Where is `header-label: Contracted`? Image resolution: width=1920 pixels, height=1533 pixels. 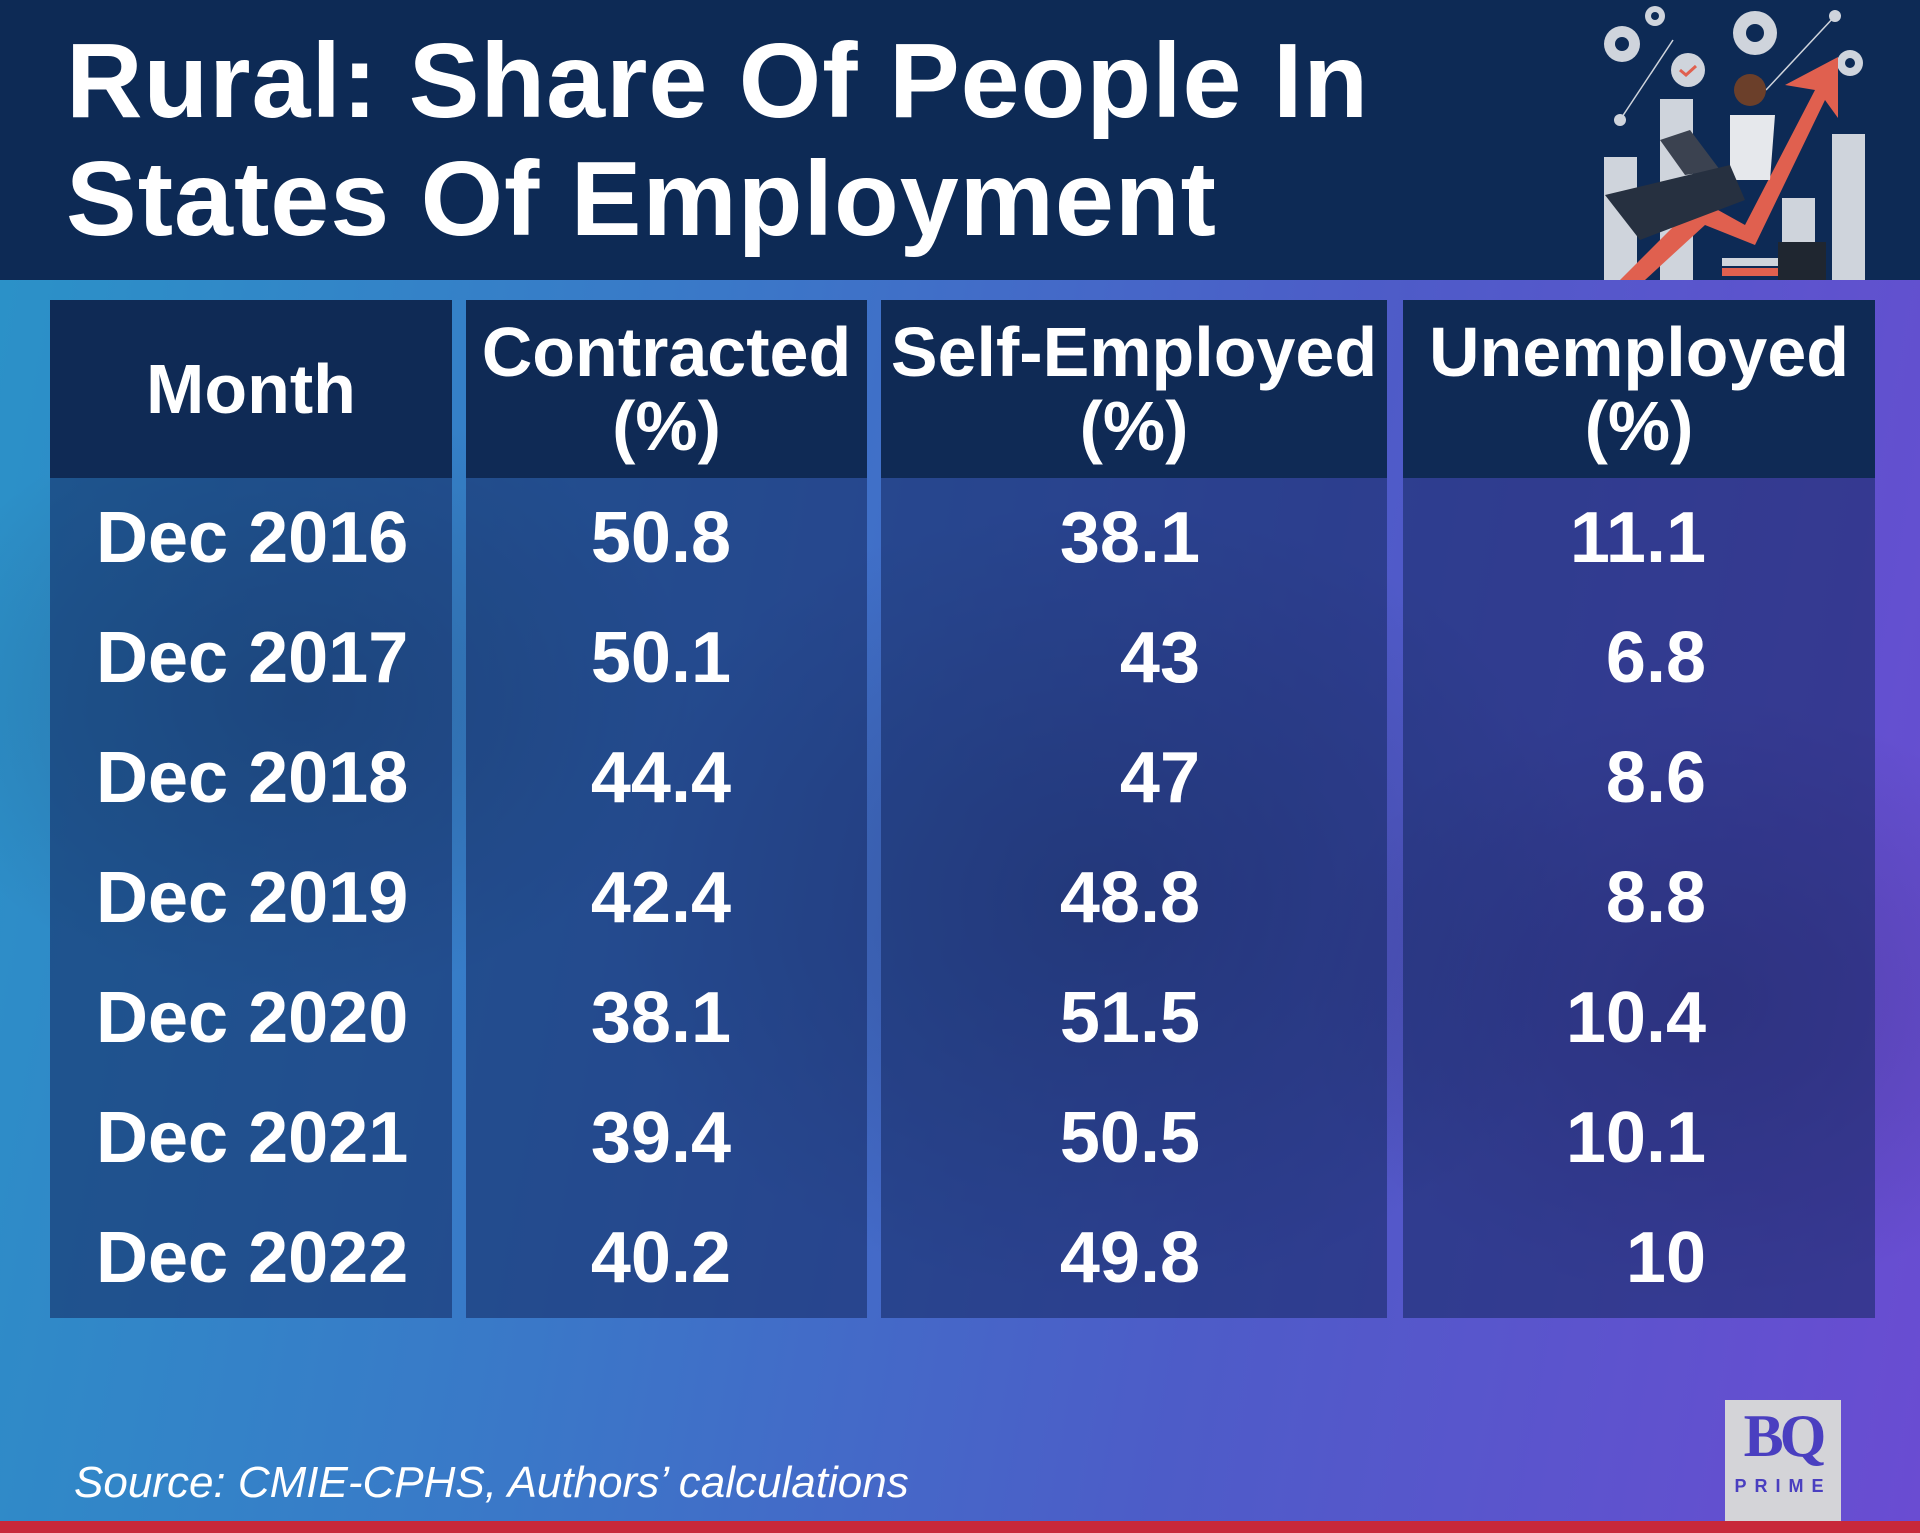 header-label: Contracted is located at coordinates (666, 352).